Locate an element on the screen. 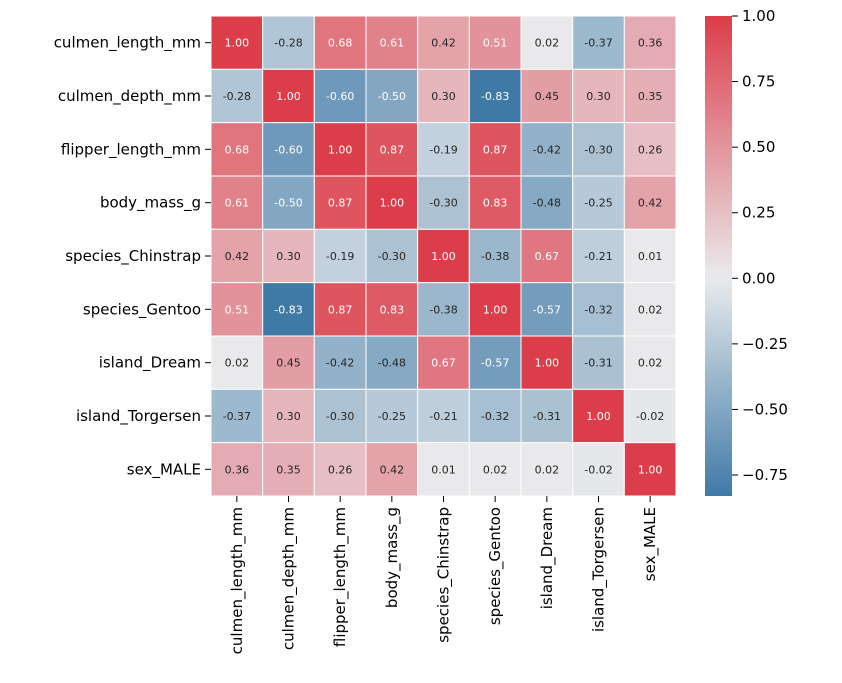 The image size is (842, 683). heatmap-cell-sex-male-culmen-depth-mm is located at coordinates (288, 469).